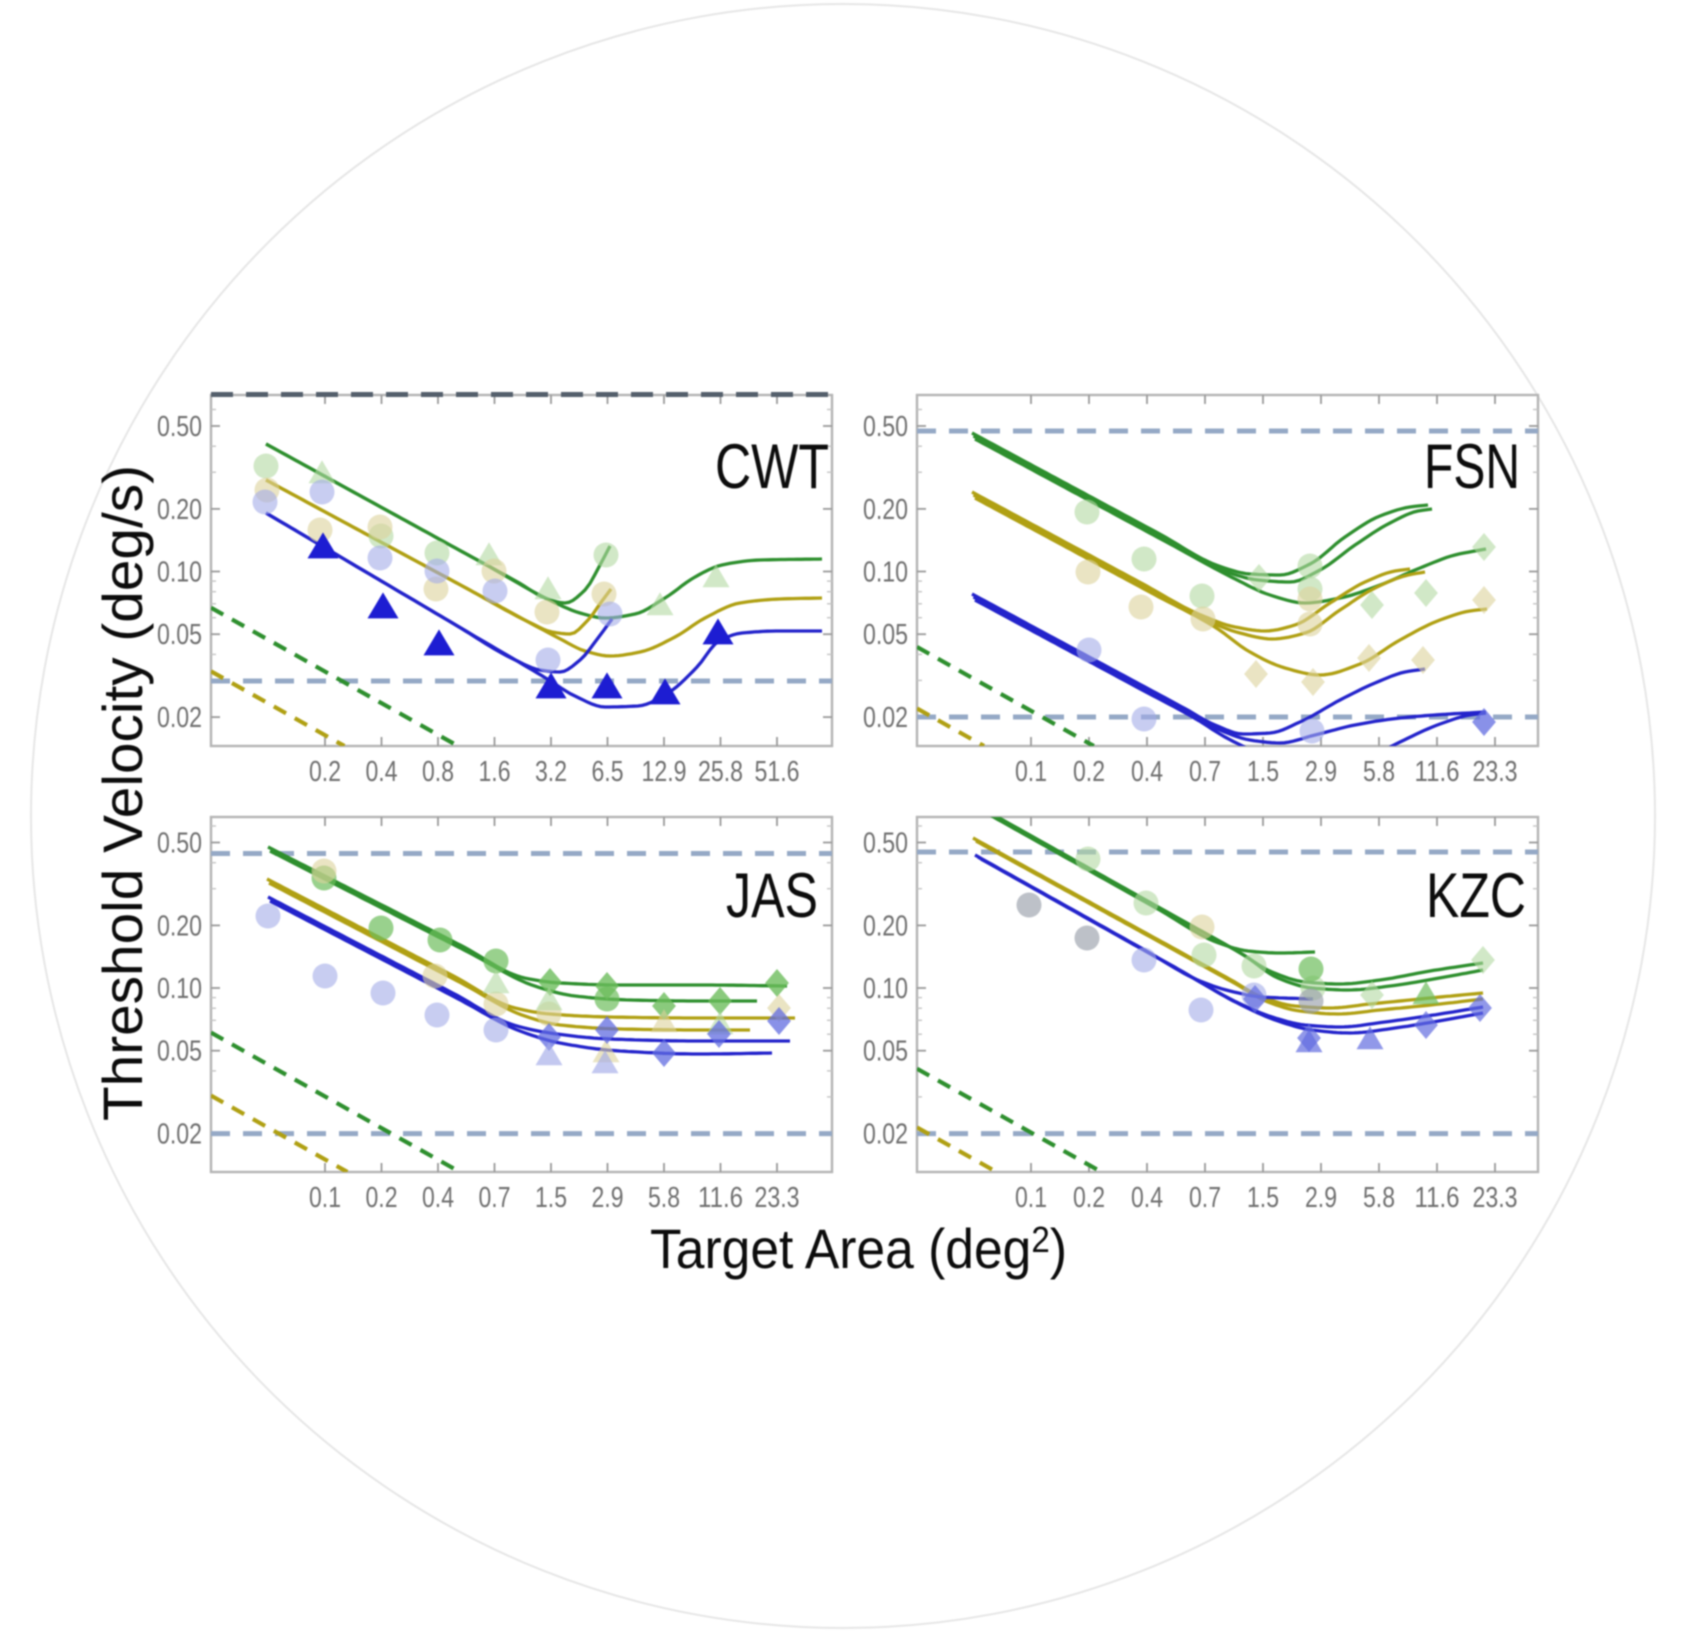  I want to click on svg-text: 6.5, so click(608, 772).